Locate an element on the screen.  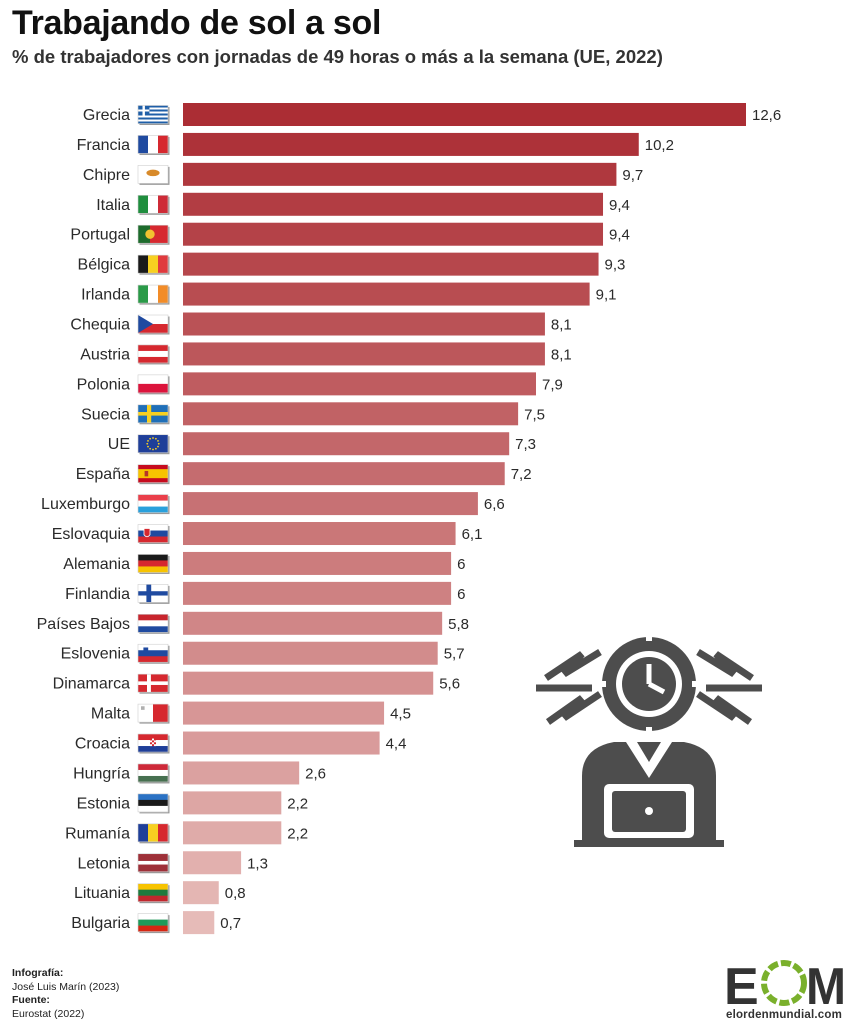
bar-irlanda is located at coordinates (386, 294).